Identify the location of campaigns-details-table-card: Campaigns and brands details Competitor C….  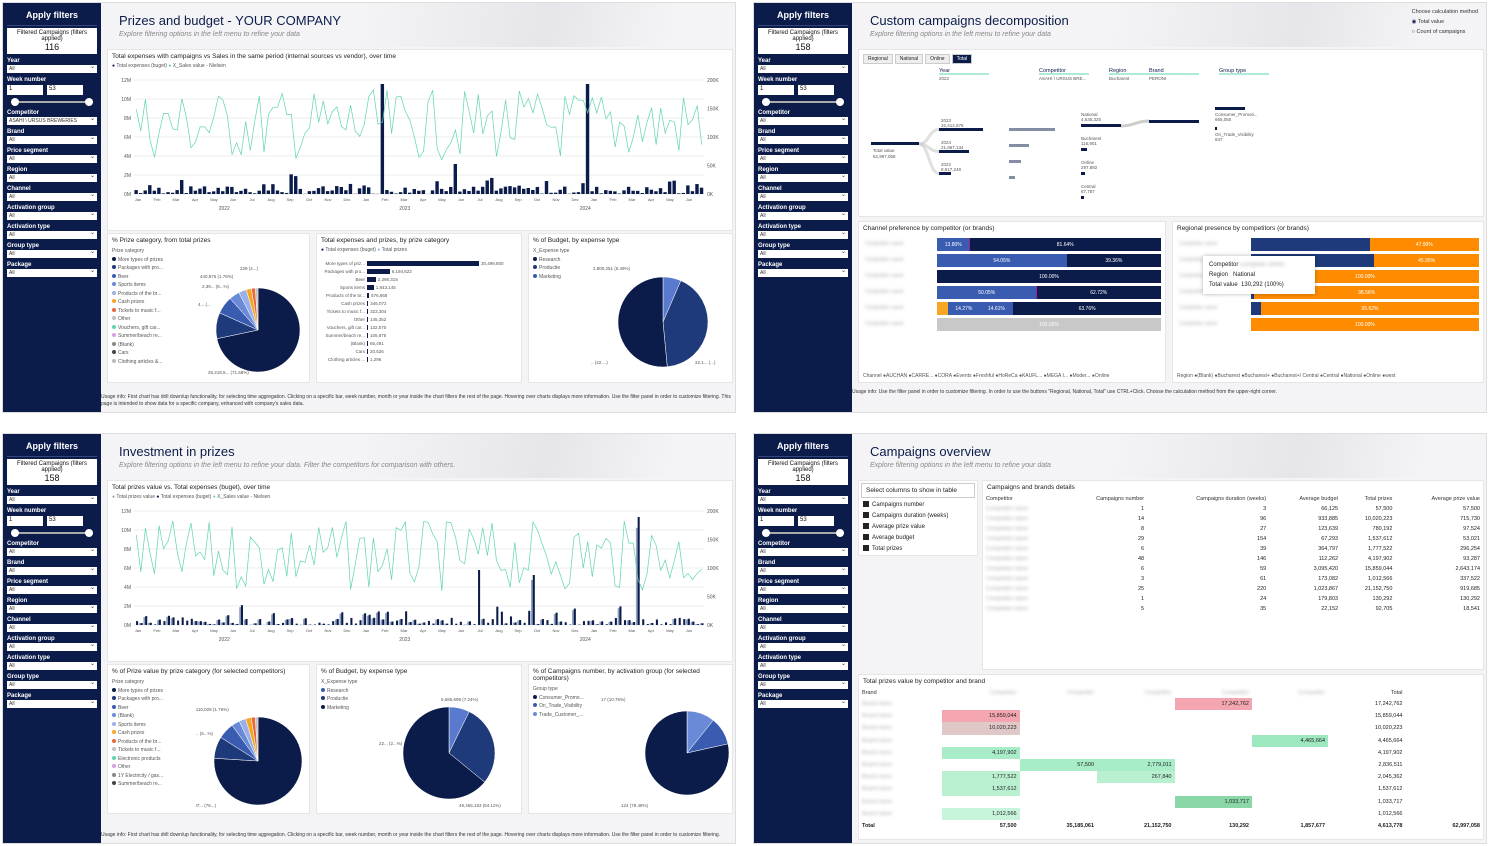
(1233, 575).